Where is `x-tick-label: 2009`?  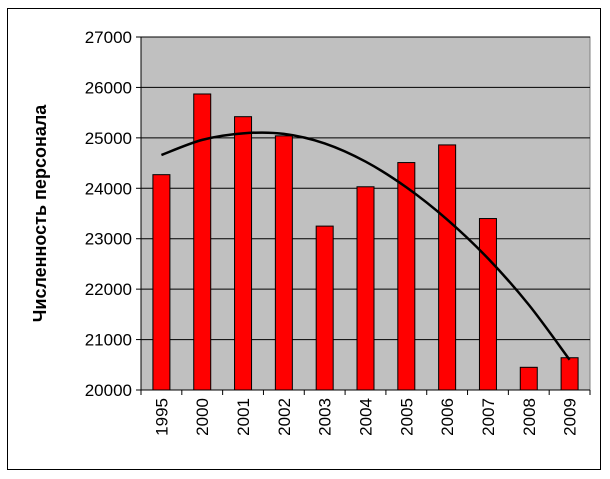
x-tick-label: 2009 is located at coordinates (570, 417).